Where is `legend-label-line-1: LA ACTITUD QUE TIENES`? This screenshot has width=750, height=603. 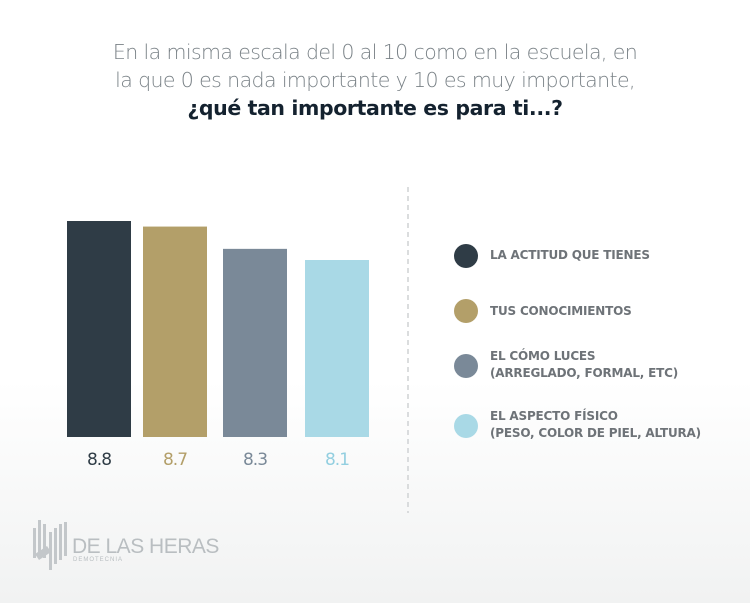
legend-label-line-1: LA ACTITUD QUE TIENES is located at coordinates (570, 255).